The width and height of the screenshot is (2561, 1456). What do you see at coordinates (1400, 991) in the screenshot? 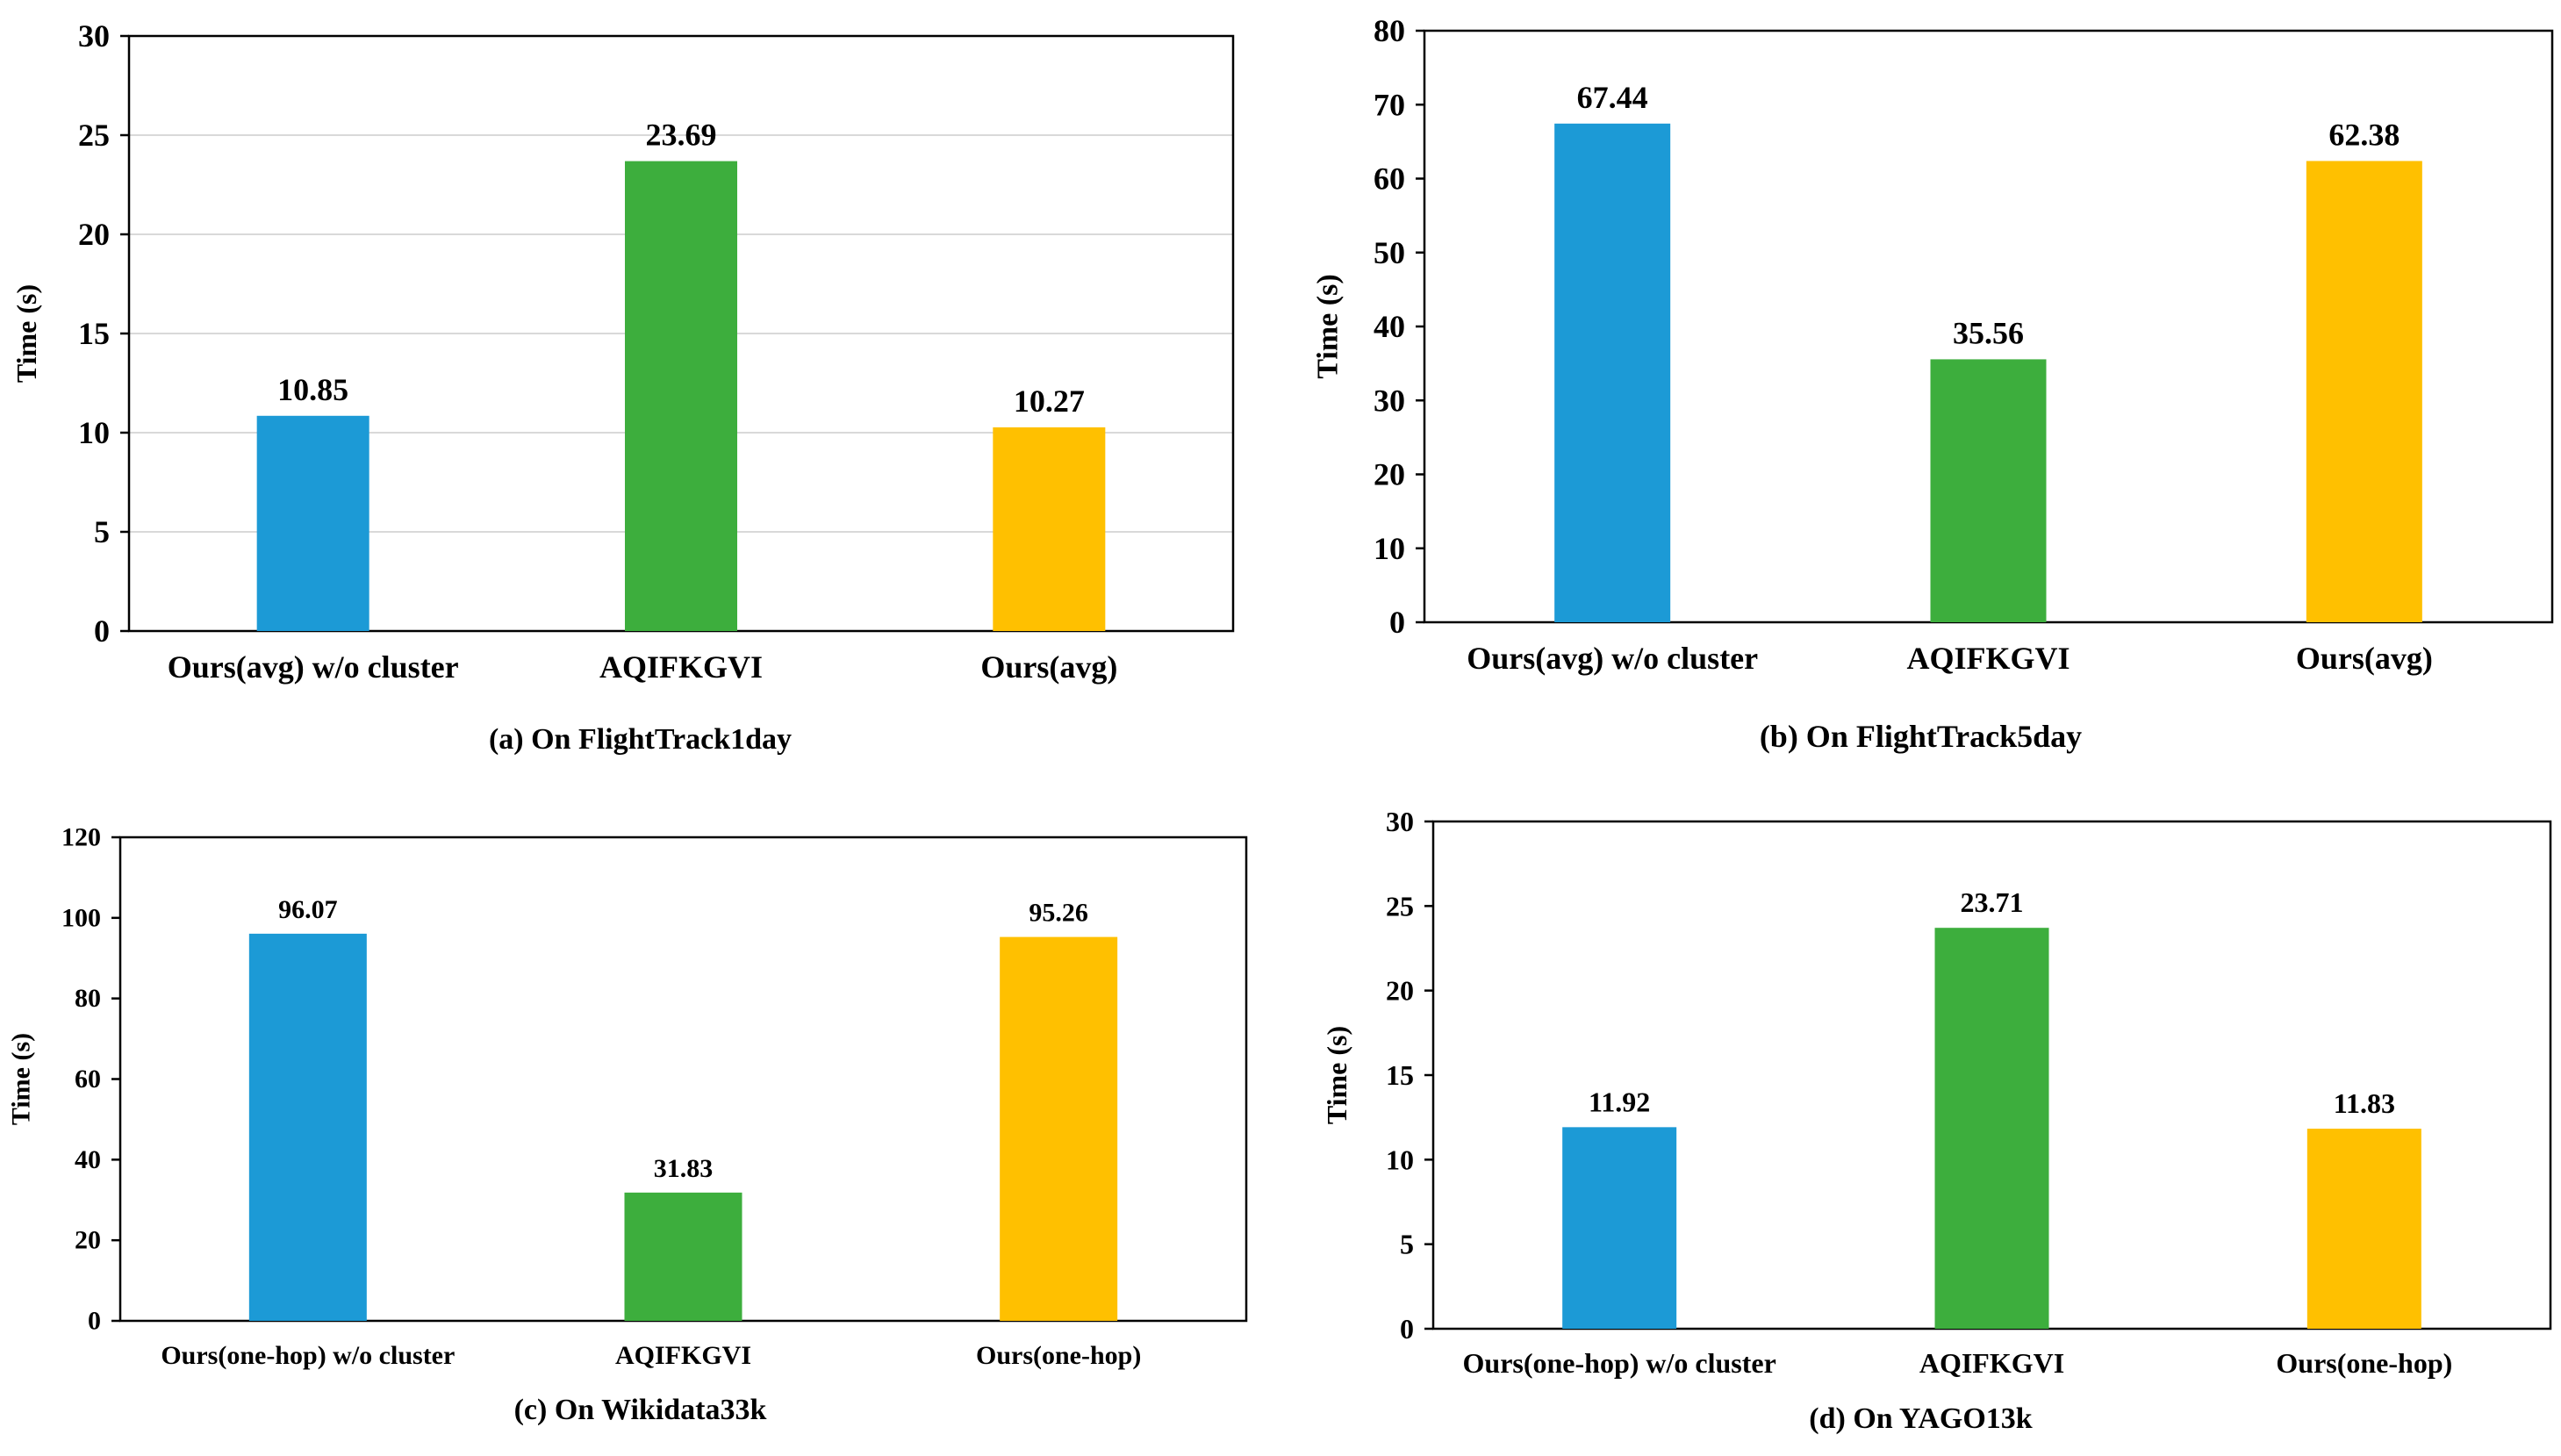
I see `y-tick-label-d: 20` at bounding box center [1400, 991].